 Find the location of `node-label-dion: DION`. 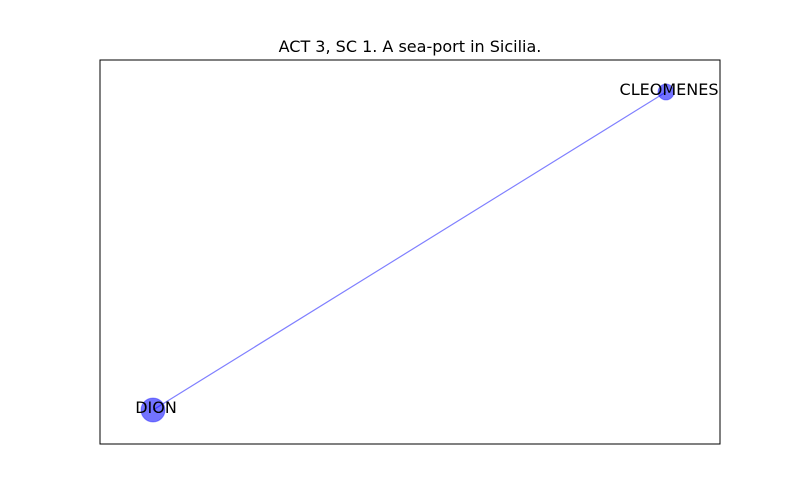

node-label-dion: DION is located at coordinates (156, 407).